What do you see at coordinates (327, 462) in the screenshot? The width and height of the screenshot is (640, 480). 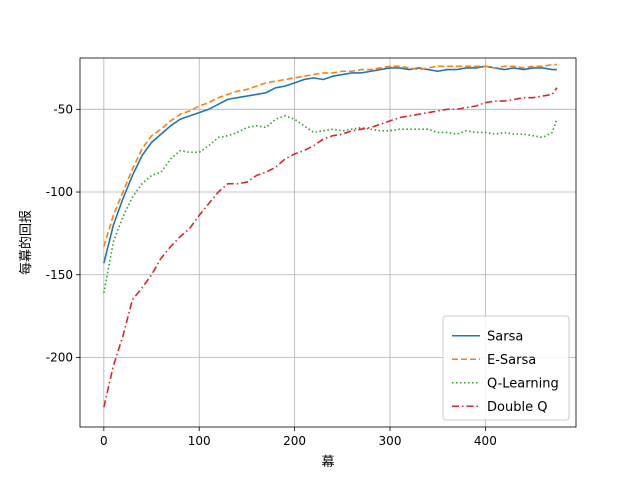 I see `x-axis-label: 幕` at bounding box center [327, 462].